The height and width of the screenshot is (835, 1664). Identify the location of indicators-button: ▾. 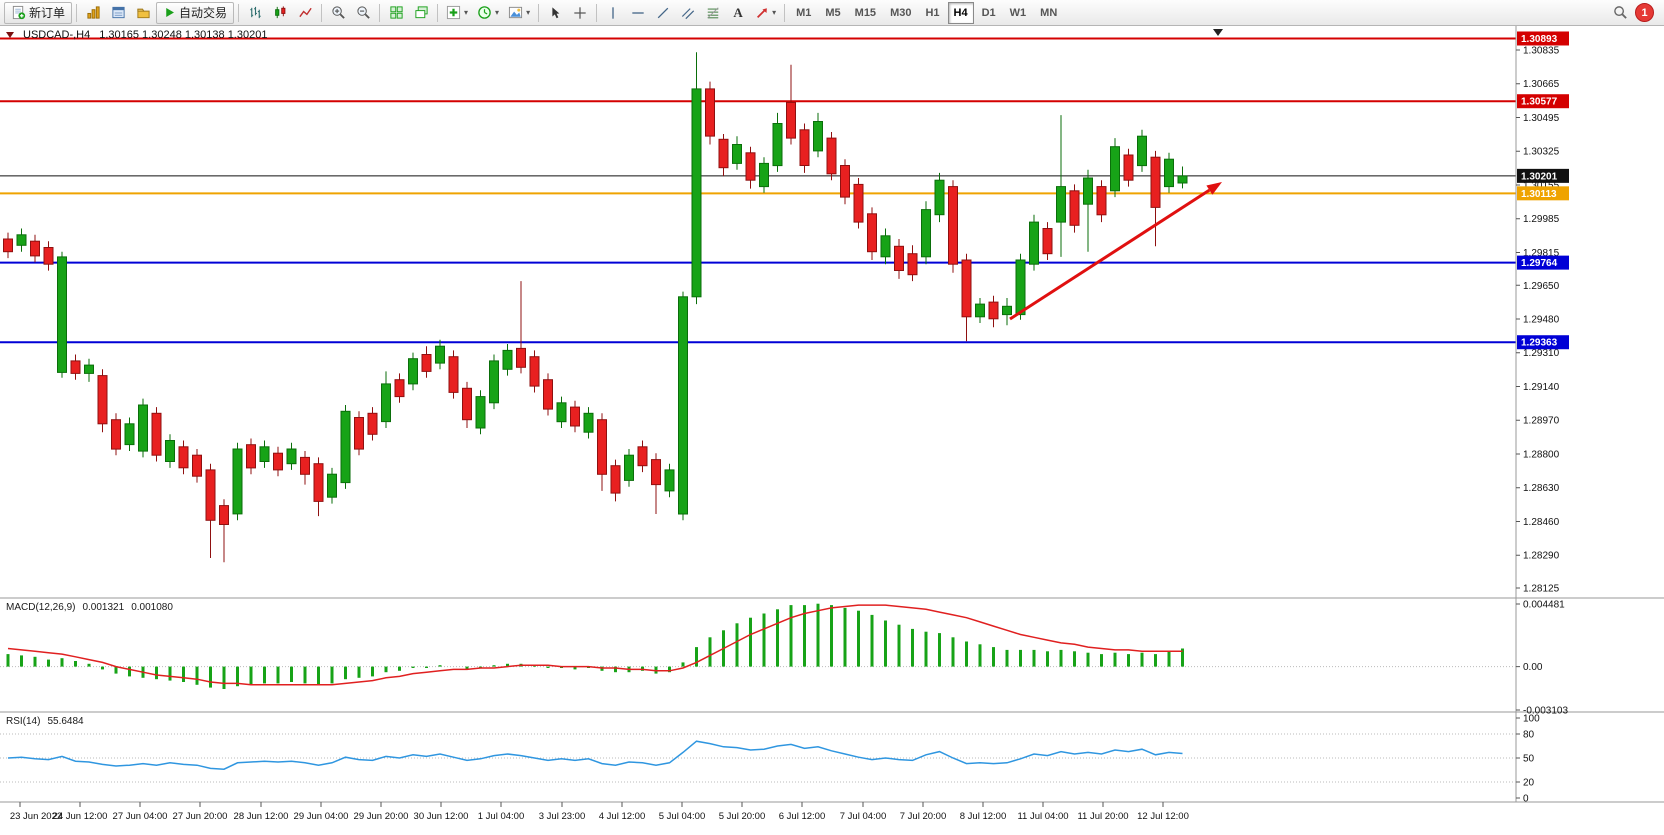
(457, 13).